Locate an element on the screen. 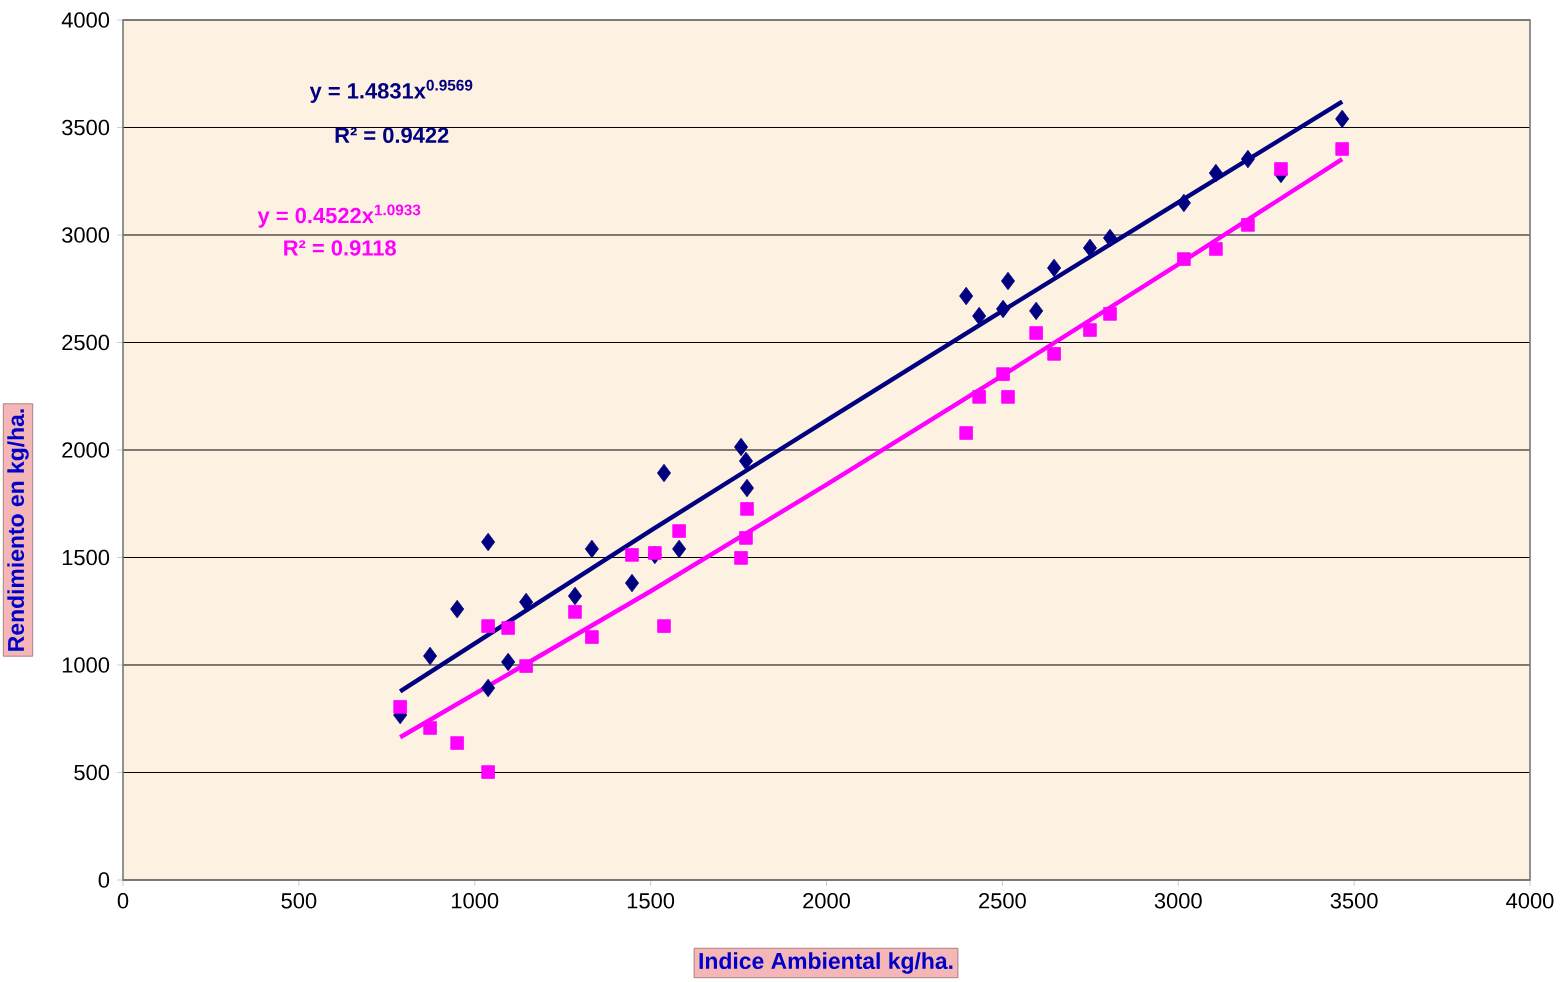 The width and height of the screenshot is (1566, 982). x-tick-label: 3000 is located at coordinates (1178, 901).